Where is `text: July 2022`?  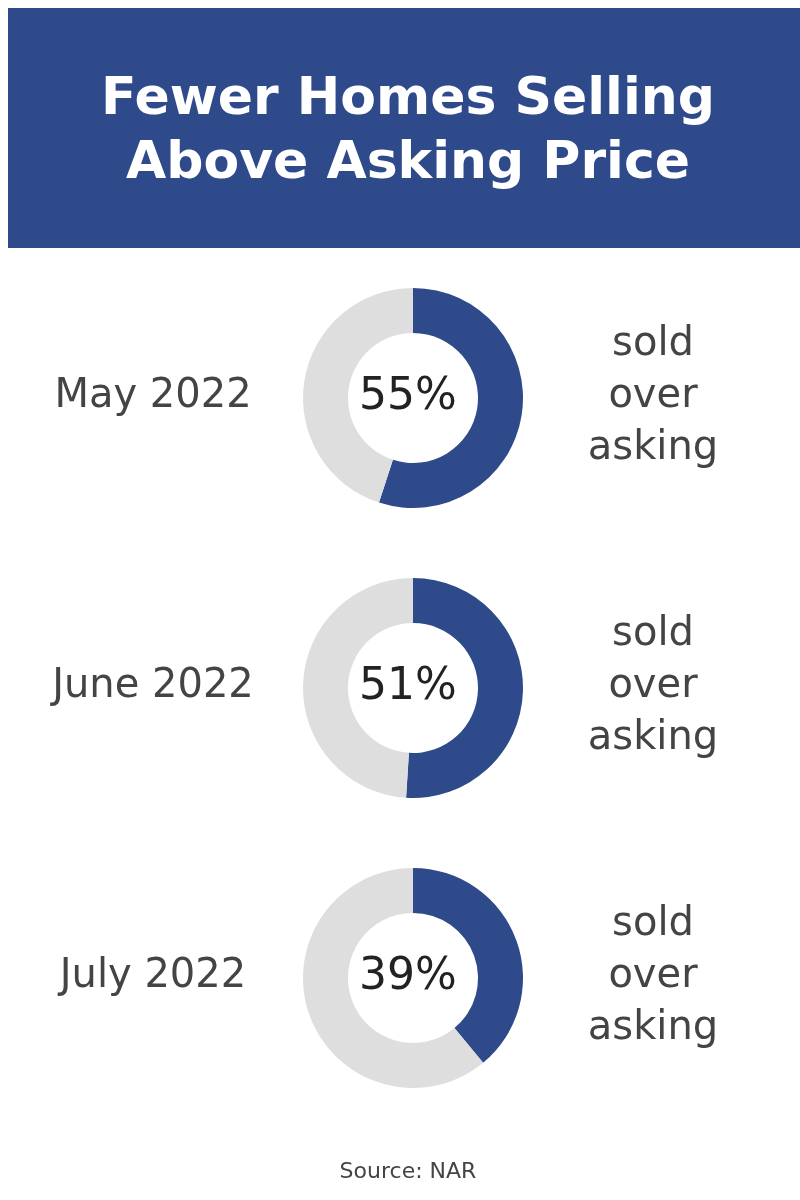 text: July 2022 is located at coordinates (152, 973).